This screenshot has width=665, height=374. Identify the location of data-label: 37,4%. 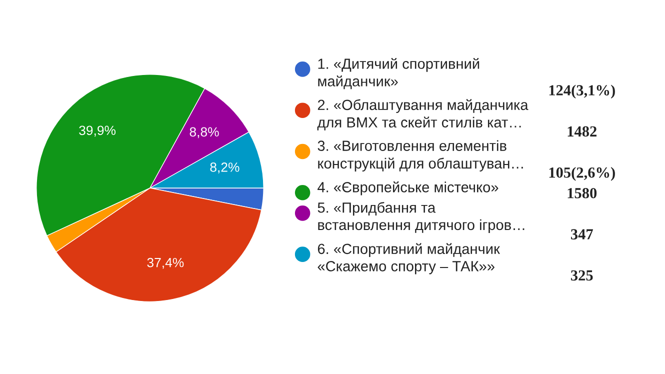
(165, 263).